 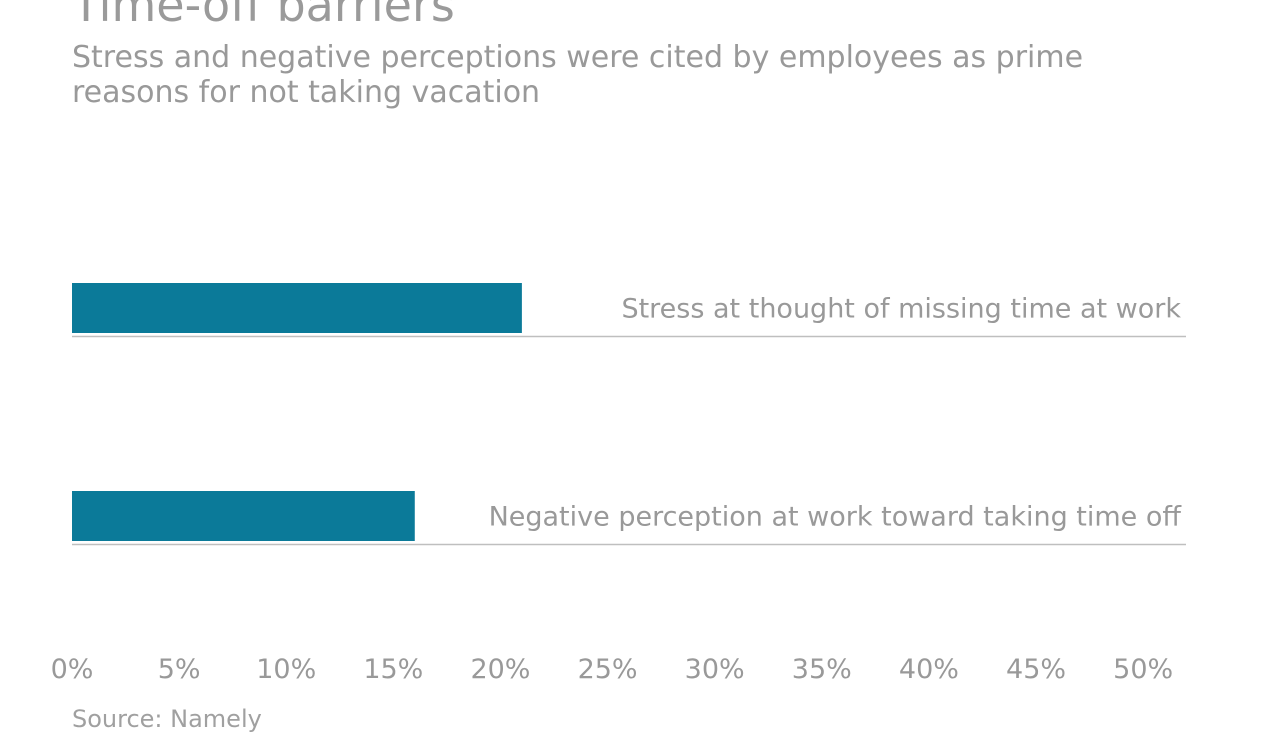 What do you see at coordinates (1143, 669) in the screenshot?
I see `x-tick-label: 50%` at bounding box center [1143, 669].